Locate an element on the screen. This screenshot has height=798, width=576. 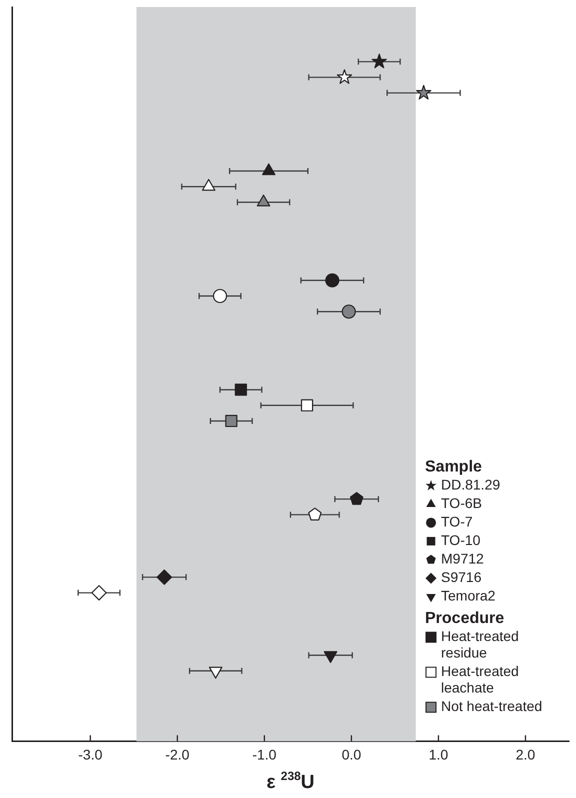
x-tick-label: 1.0 is located at coordinates (438, 754).